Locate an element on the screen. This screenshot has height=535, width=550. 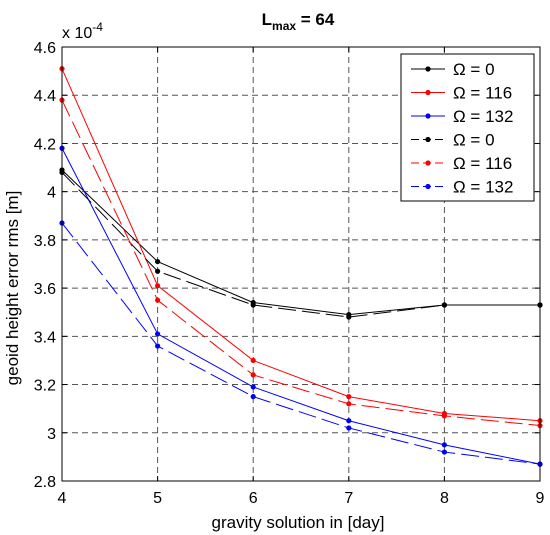
legend: Ω = 0 Ω = 116 Ω = 132 Ω = 0 Ω = 116 Ω = 132 is located at coordinates (467, 127).